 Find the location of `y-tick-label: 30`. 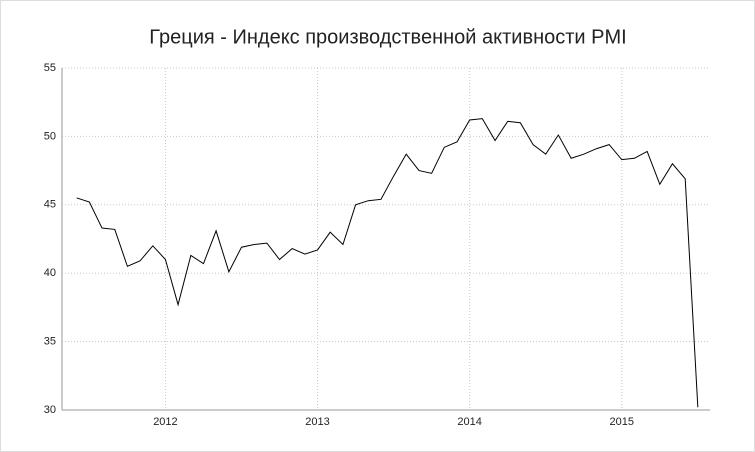

y-tick-label: 30 is located at coordinates (50, 410).